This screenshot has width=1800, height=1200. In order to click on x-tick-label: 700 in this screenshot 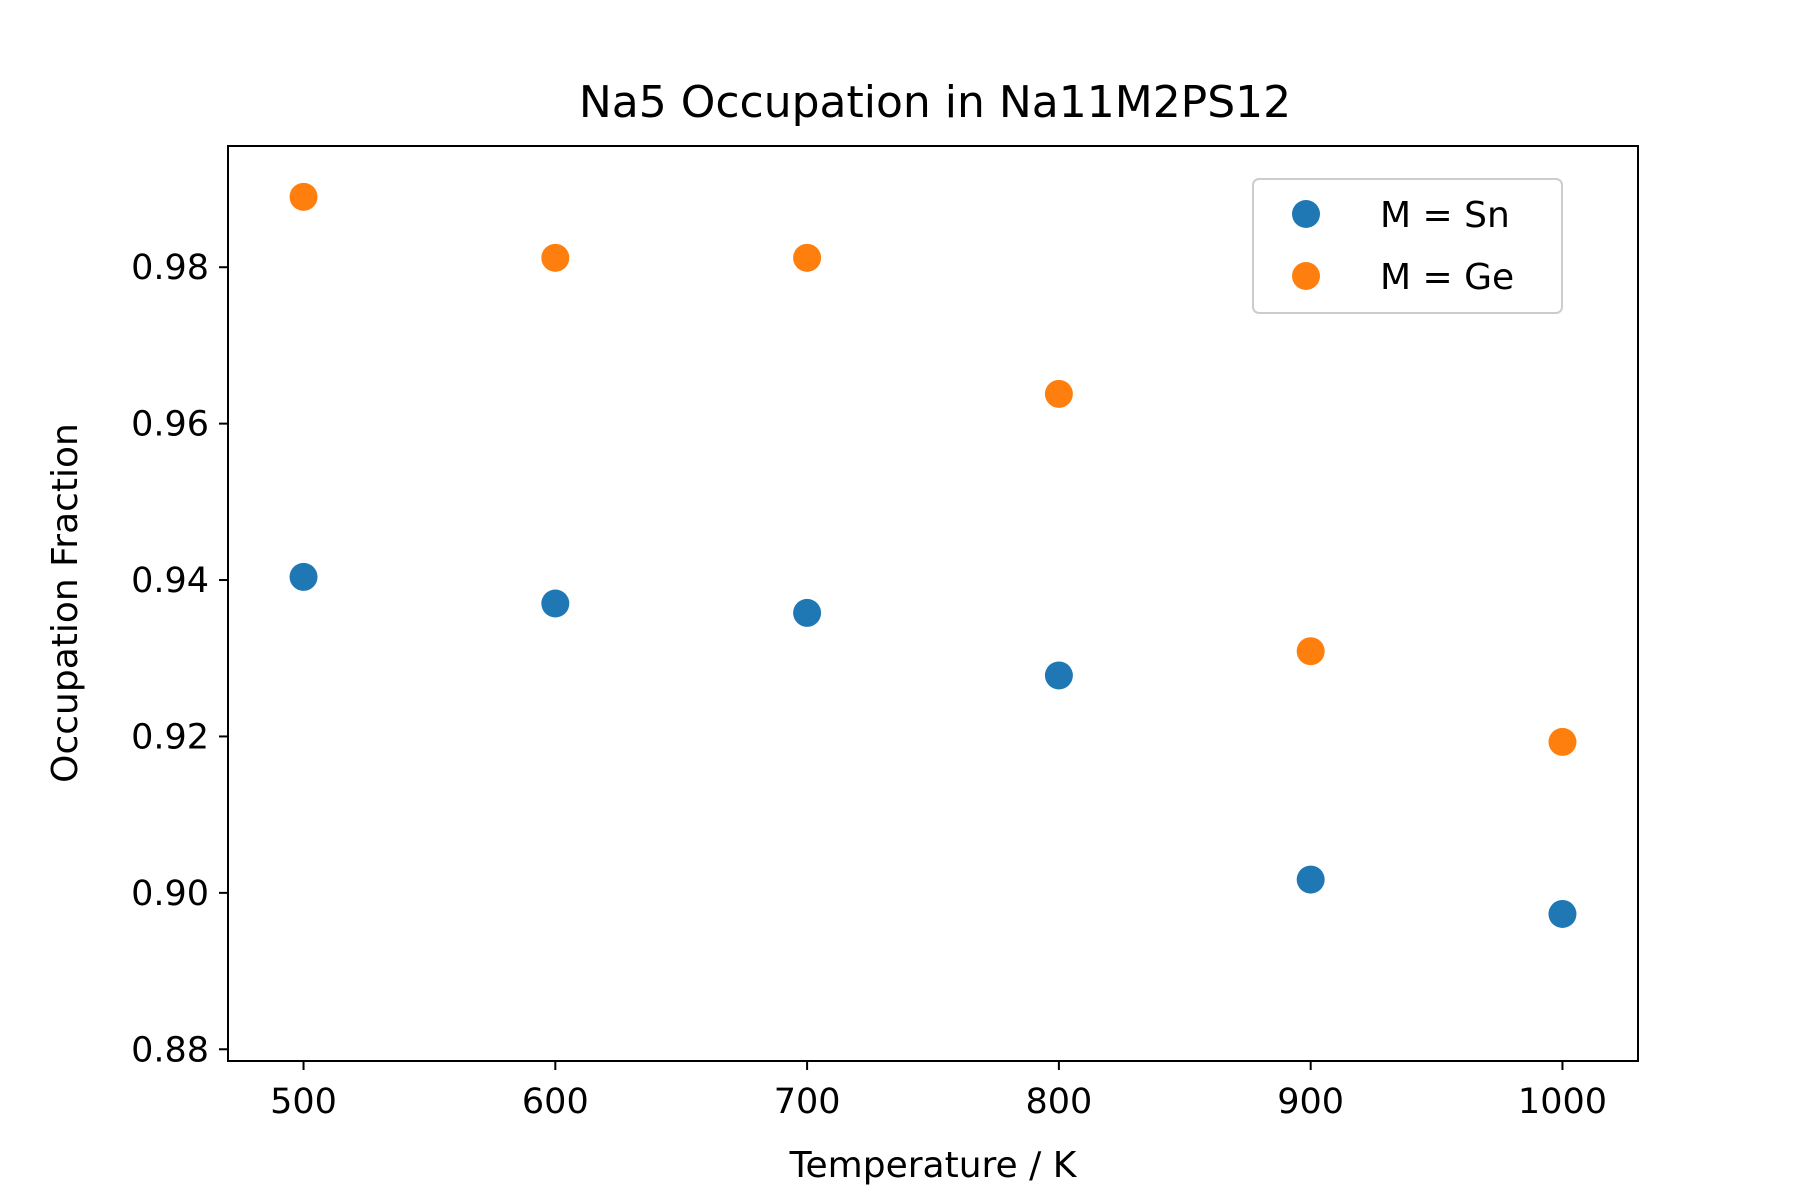, I will do `click(807, 1102)`.